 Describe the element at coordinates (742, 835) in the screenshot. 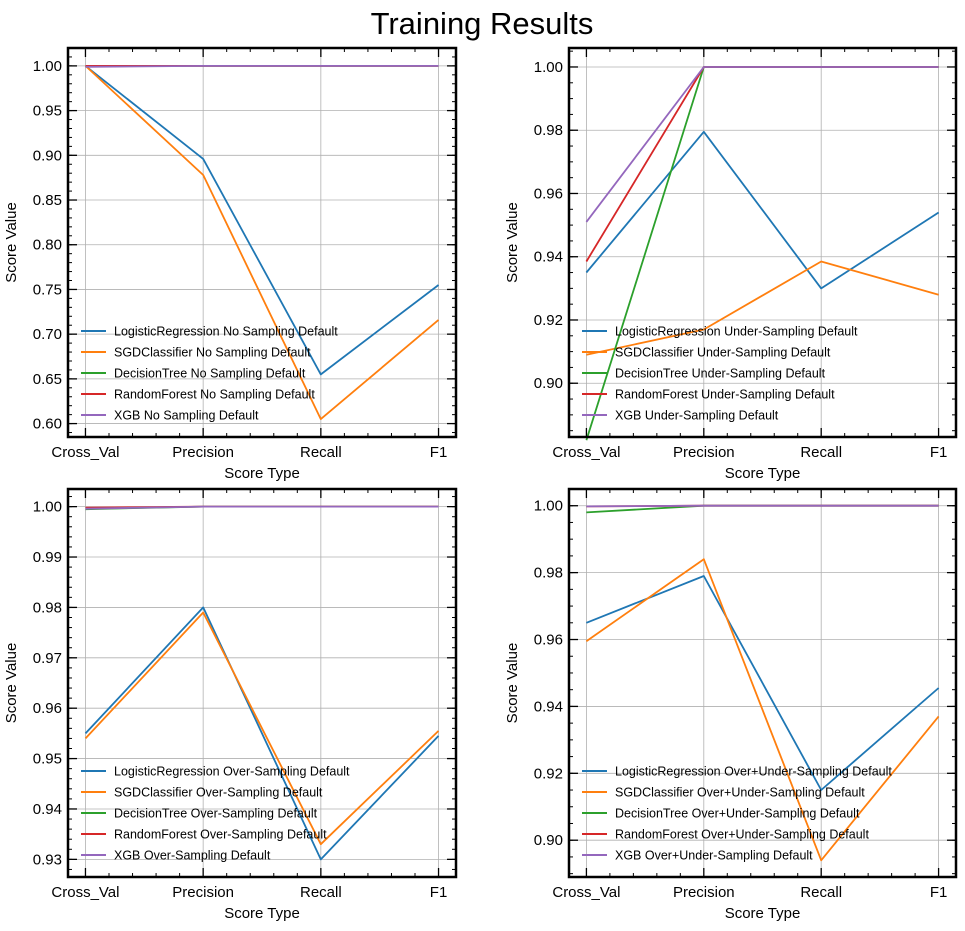

I see `legend-entry: RandomForest Over+Under-Sampling Default` at that location.